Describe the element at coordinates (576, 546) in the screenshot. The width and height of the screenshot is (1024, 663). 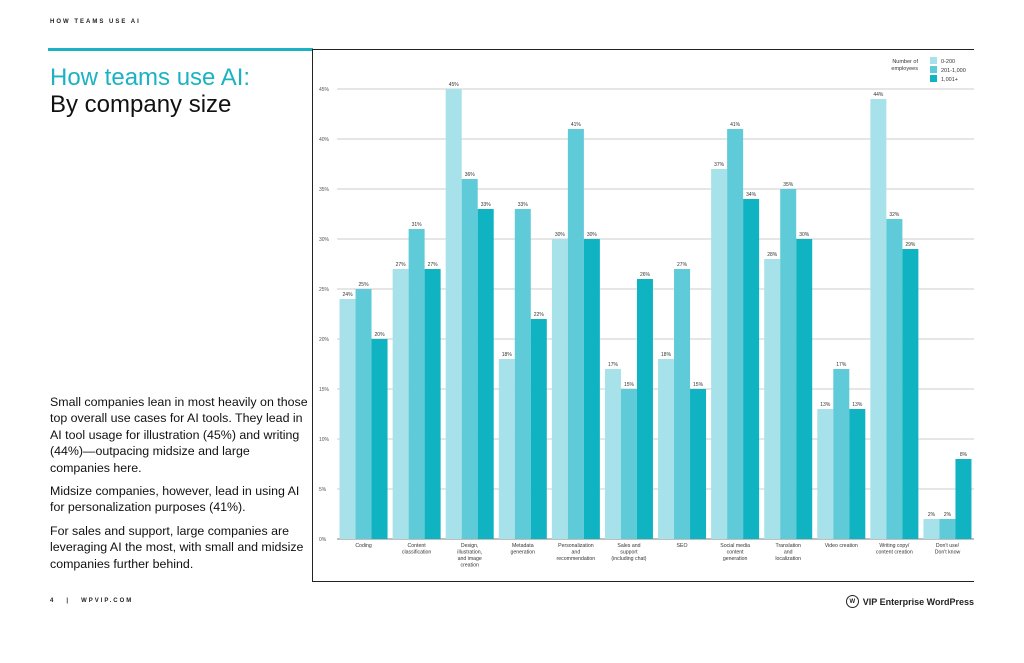
I see `x-tick-label: Personalization` at that location.